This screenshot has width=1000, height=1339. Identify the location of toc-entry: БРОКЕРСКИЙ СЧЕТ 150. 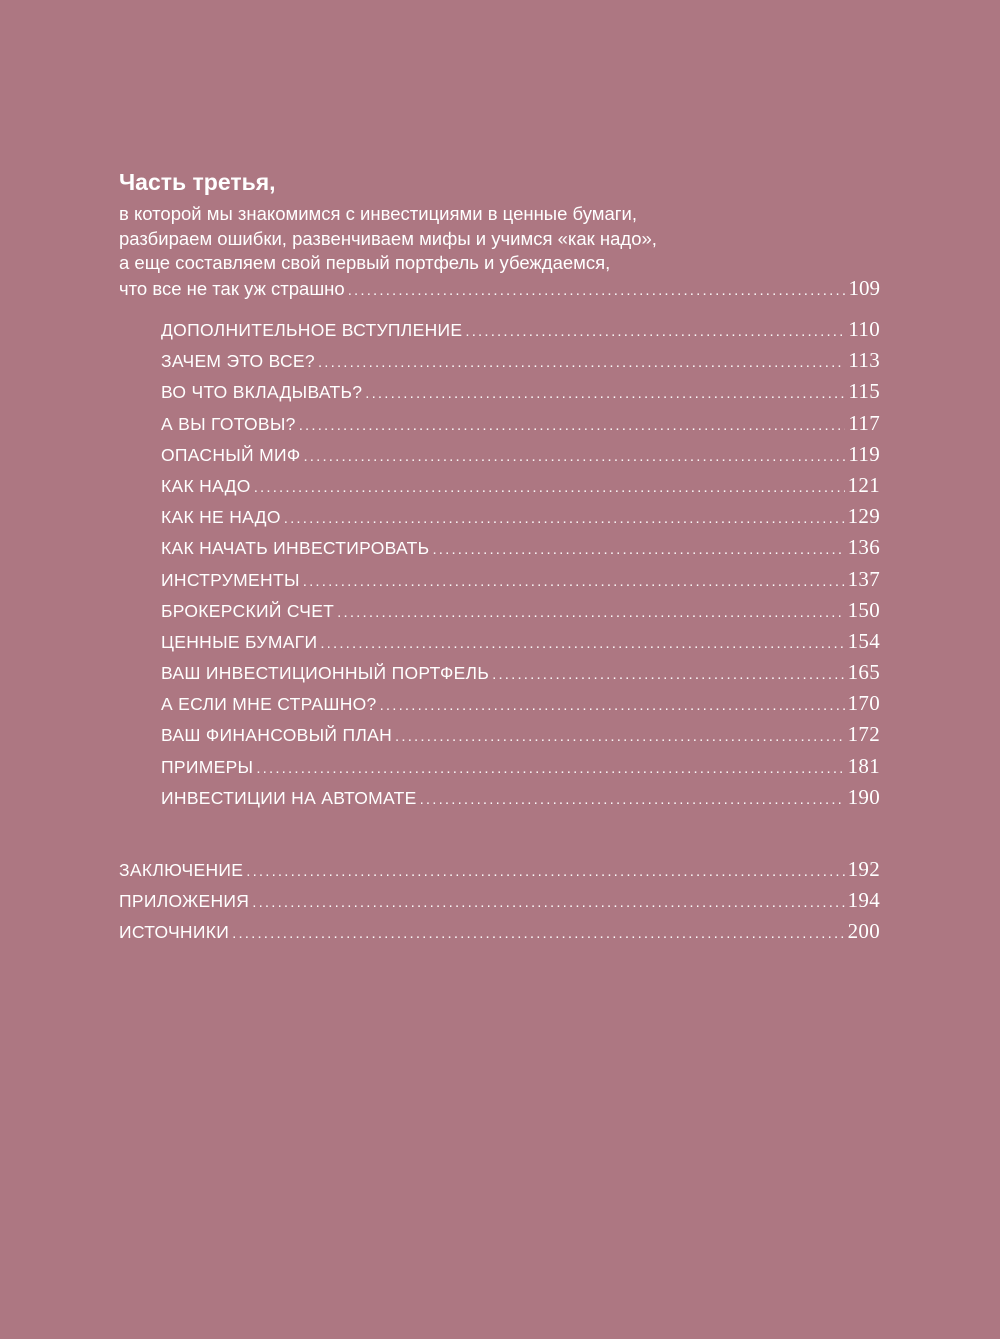
(520, 613).